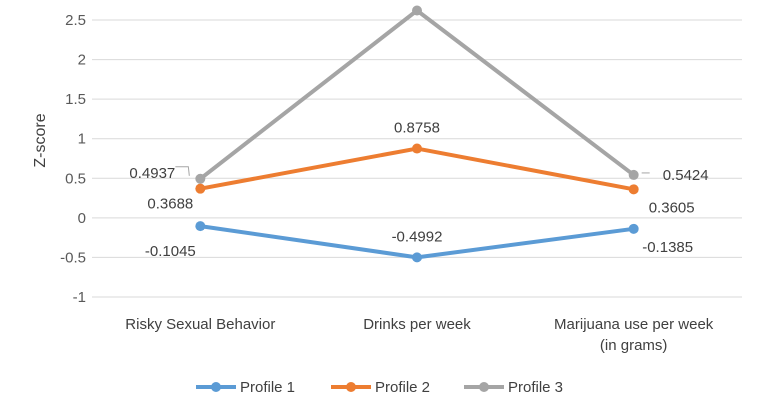 Image resolution: width=762 pixels, height=417 pixels. I want to click on x-category-label: Risky Sexual Behavior, so click(200, 324).